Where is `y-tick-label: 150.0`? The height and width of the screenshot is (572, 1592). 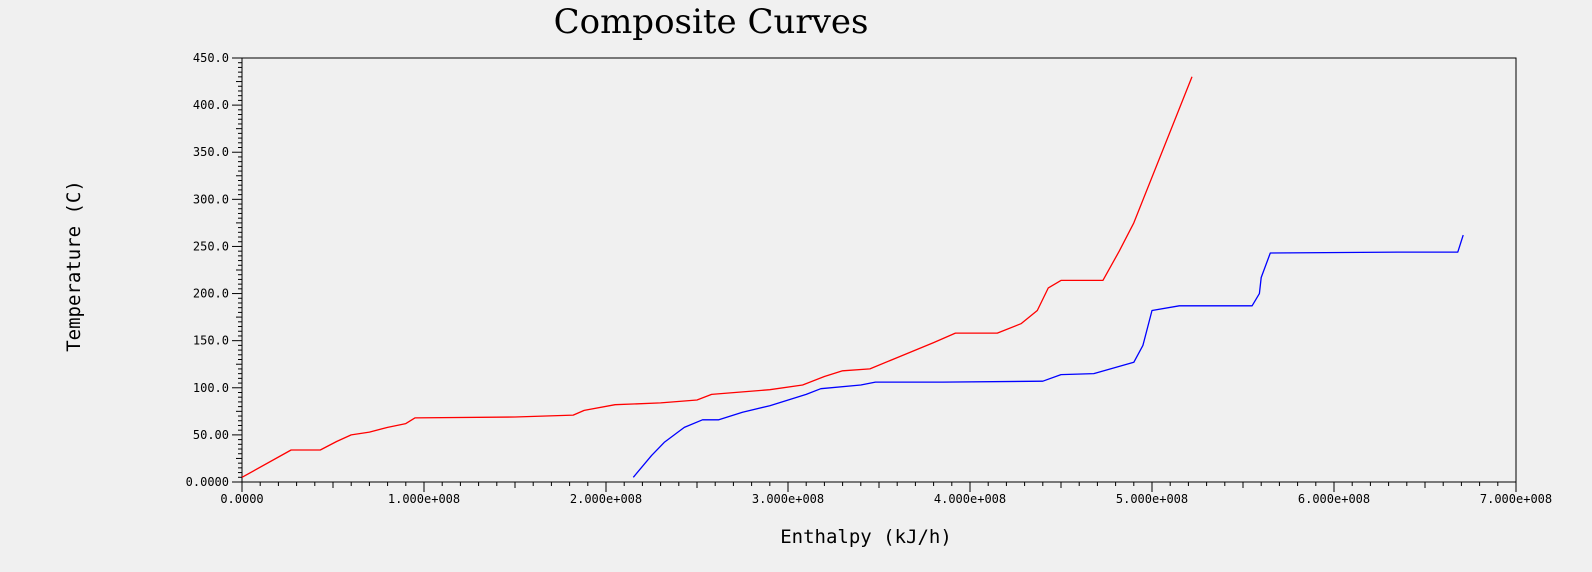
y-tick-label: 150.0 is located at coordinates (211, 341).